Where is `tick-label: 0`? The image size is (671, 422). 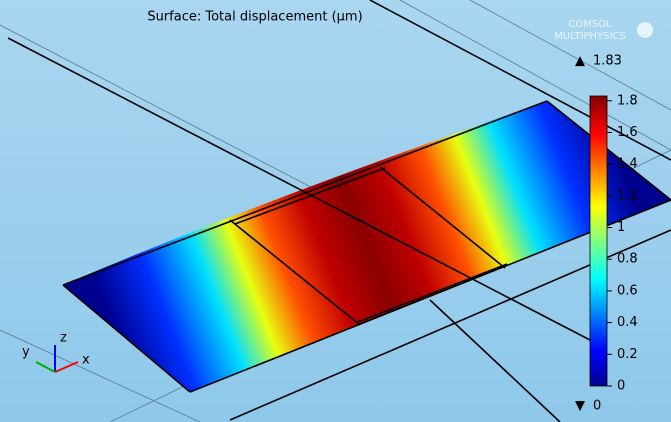
tick-label: 0 is located at coordinates (621, 386).